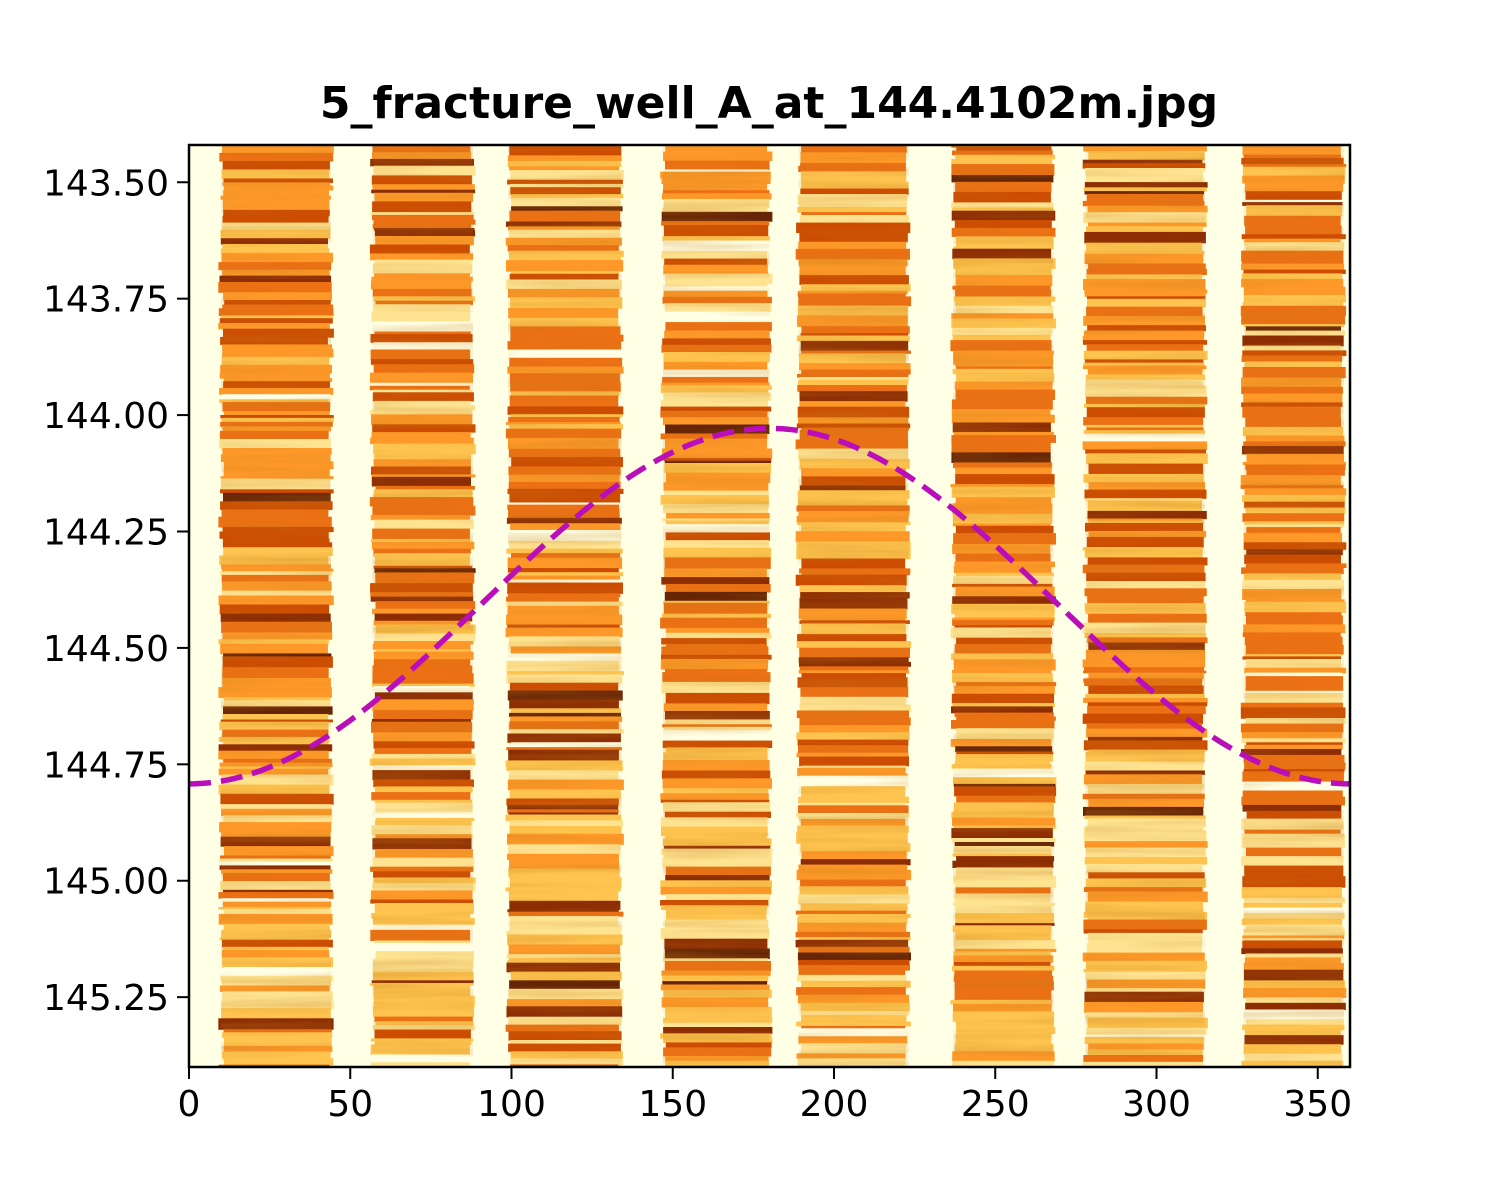 The image size is (1500, 1200). What do you see at coordinates (106, 183) in the screenshot?
I see `y-tick-label: 143.50` at bounding box center [106, 183].